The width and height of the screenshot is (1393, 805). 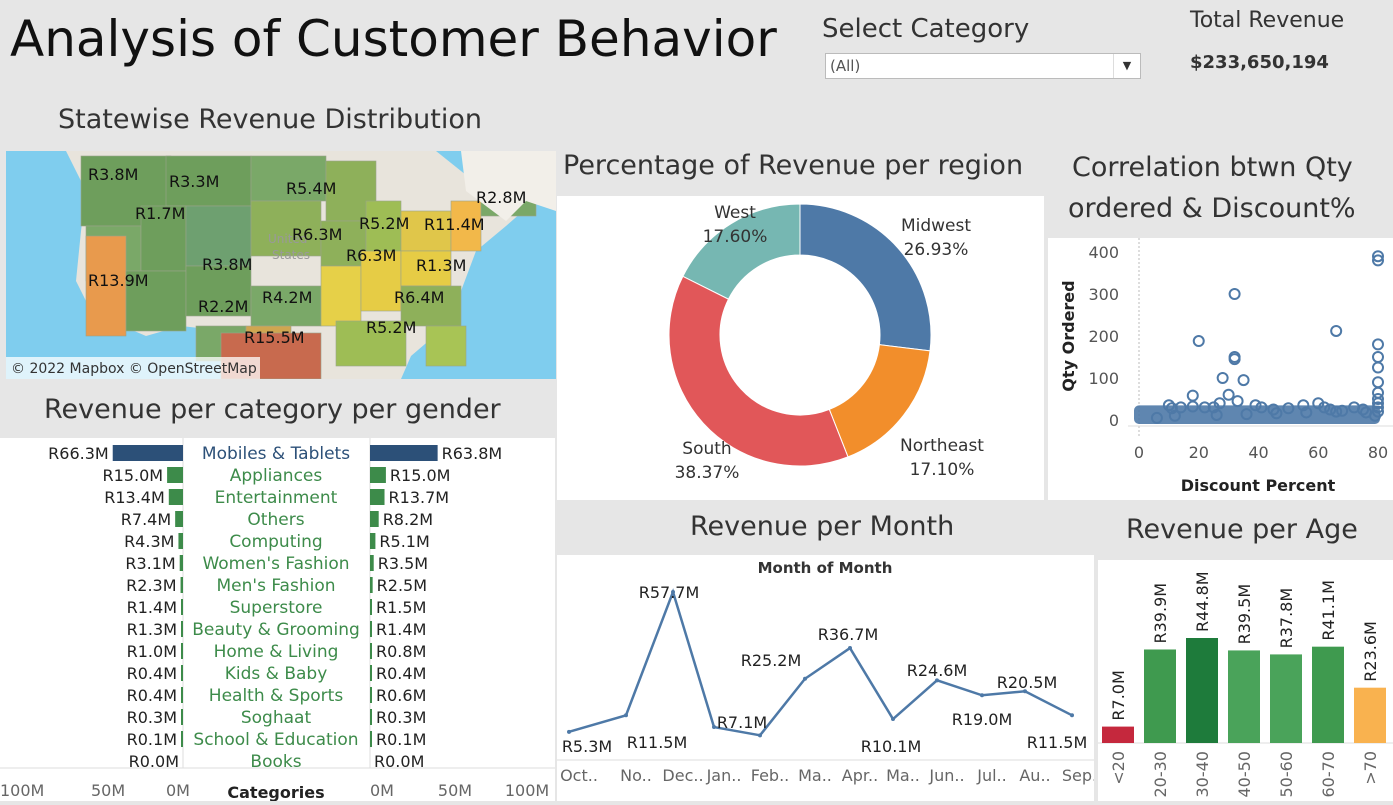 I want to click on right-tick-label: 100M, so click(x=527, y=790).